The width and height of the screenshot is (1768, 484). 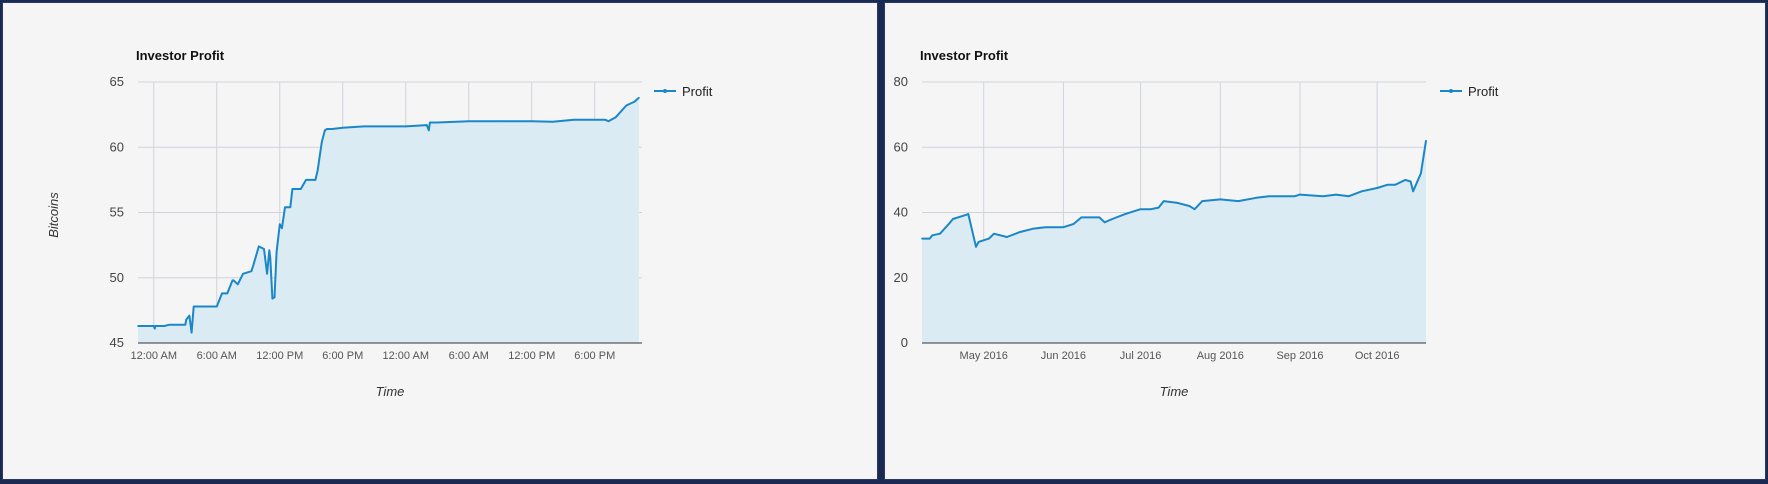 I want to click on y-tick-label: 45, so click(x=117, y=342).